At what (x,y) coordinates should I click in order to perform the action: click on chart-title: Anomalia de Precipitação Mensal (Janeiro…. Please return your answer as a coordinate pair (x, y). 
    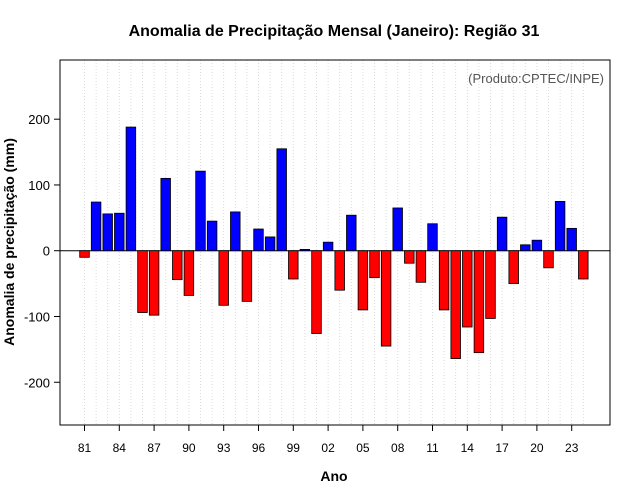
    Looking at the image, I should click on (334, 31).